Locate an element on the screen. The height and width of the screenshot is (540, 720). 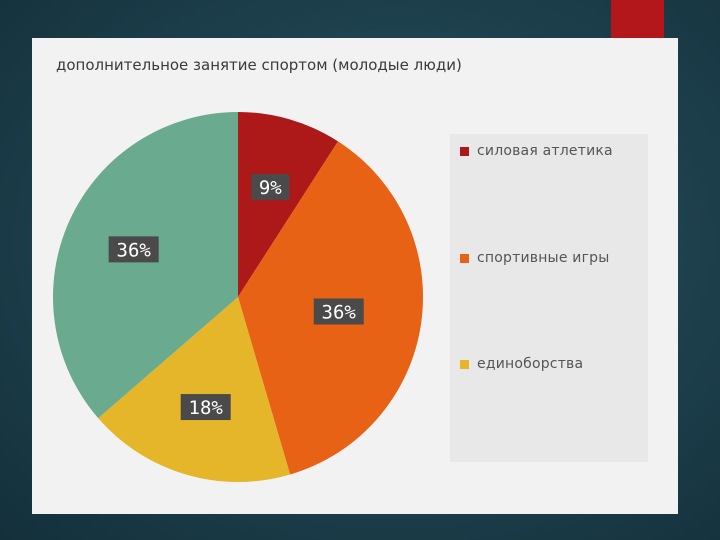
data-label-4: 36% is located at coordinates (134, 249).